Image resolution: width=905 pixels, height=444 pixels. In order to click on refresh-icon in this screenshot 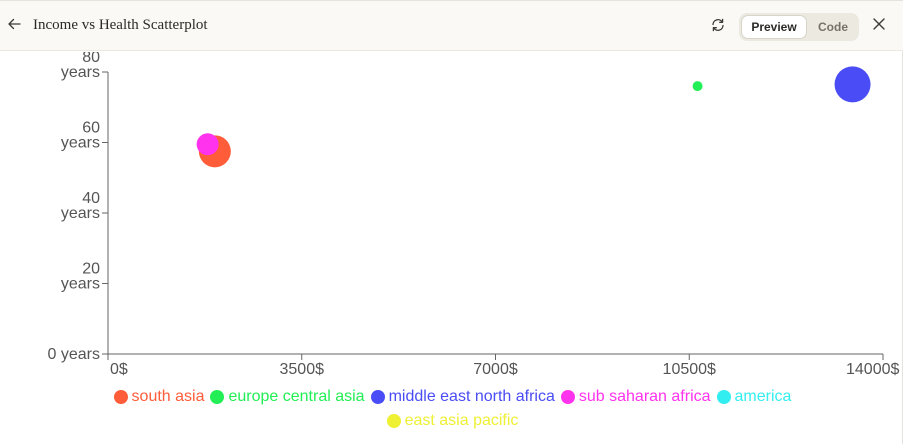, I will do `click(718, 27)`.